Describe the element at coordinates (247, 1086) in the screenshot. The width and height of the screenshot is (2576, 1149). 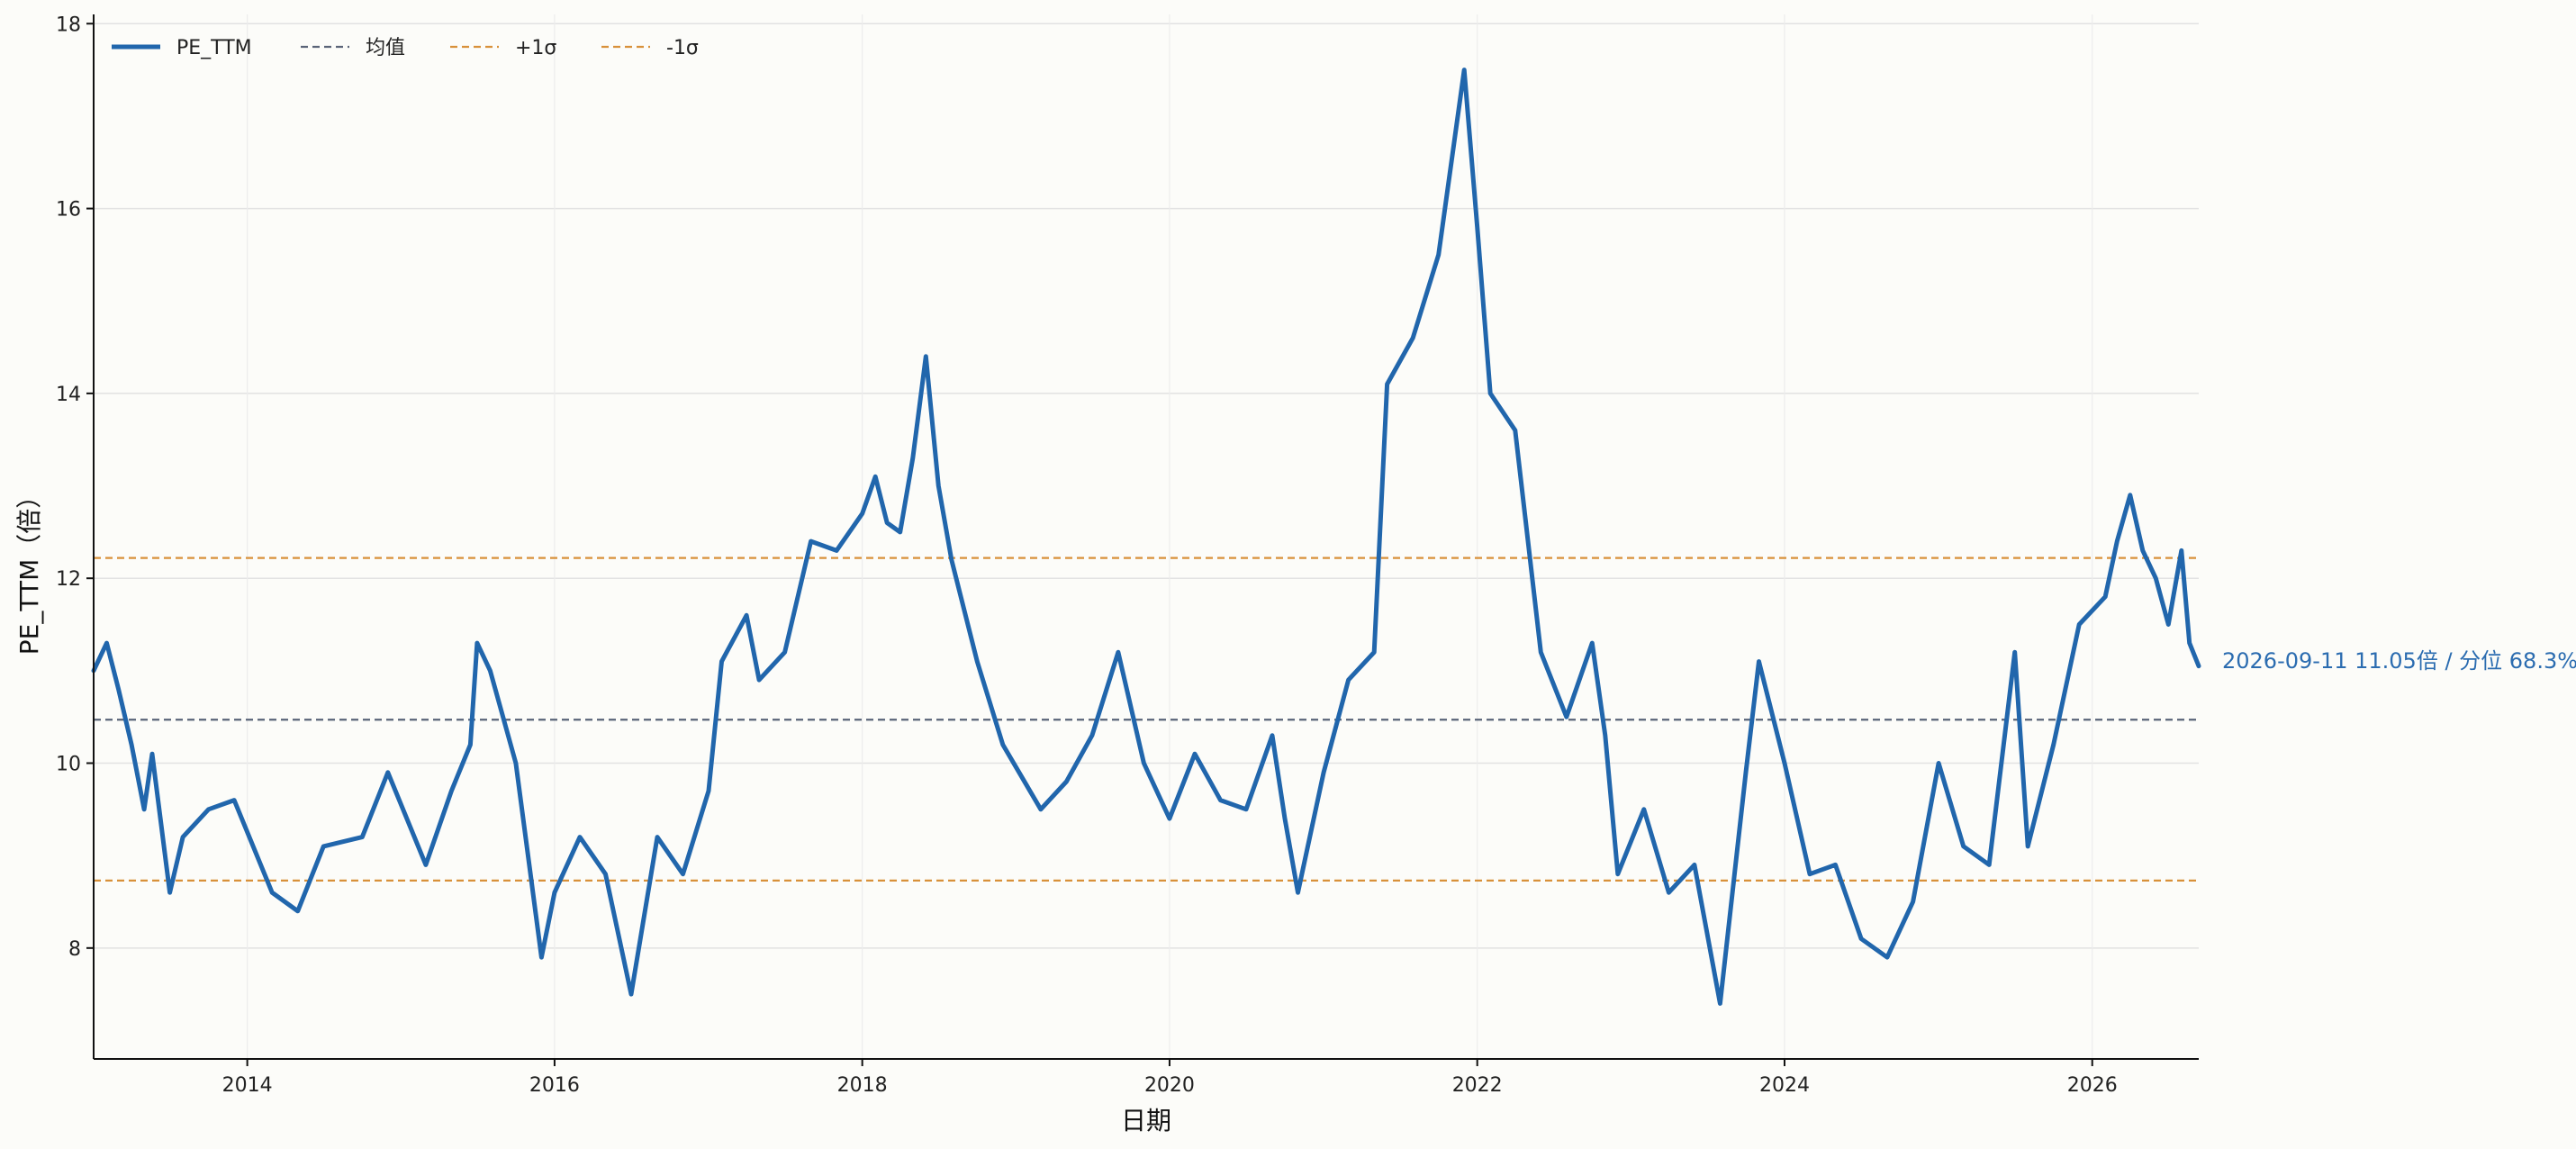
I see `x-tick-label: 2014` at that location.